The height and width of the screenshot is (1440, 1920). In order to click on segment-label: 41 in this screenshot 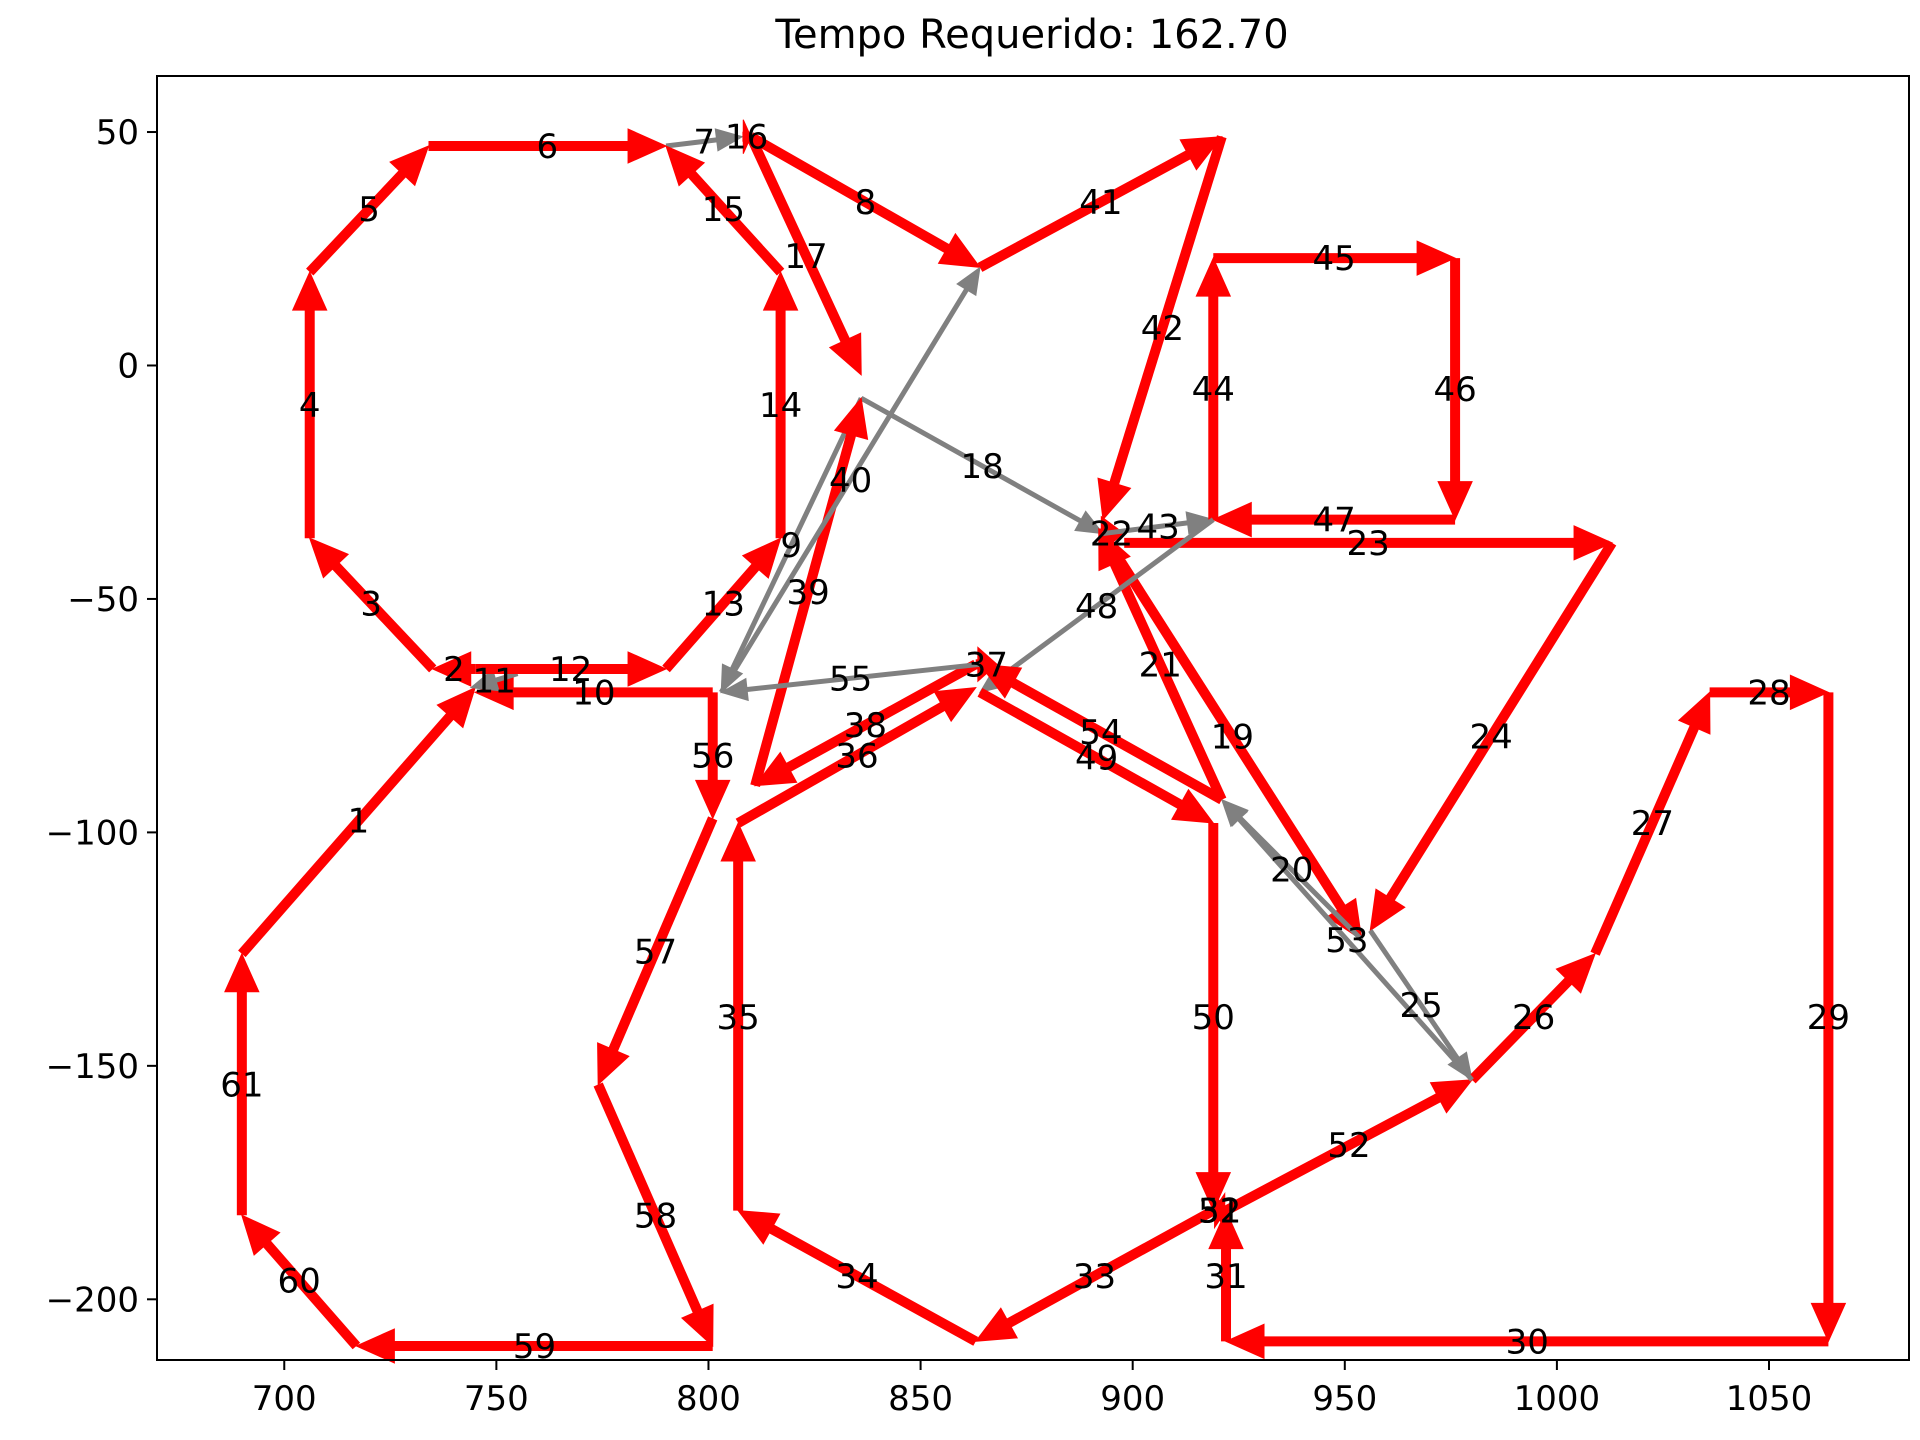, I will do `click(1100, 203)`.